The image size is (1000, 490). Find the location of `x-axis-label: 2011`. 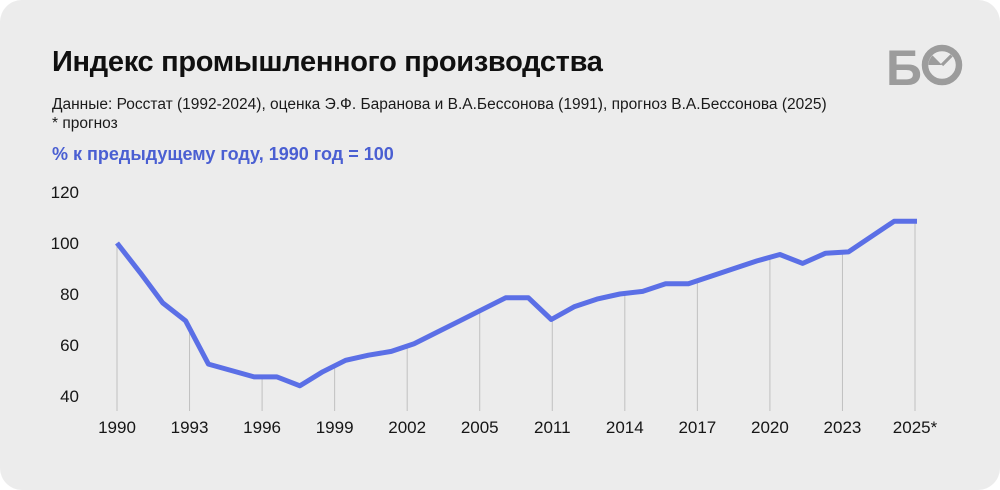

x-axis-label: 2011 is located at coordinates (552, 427).